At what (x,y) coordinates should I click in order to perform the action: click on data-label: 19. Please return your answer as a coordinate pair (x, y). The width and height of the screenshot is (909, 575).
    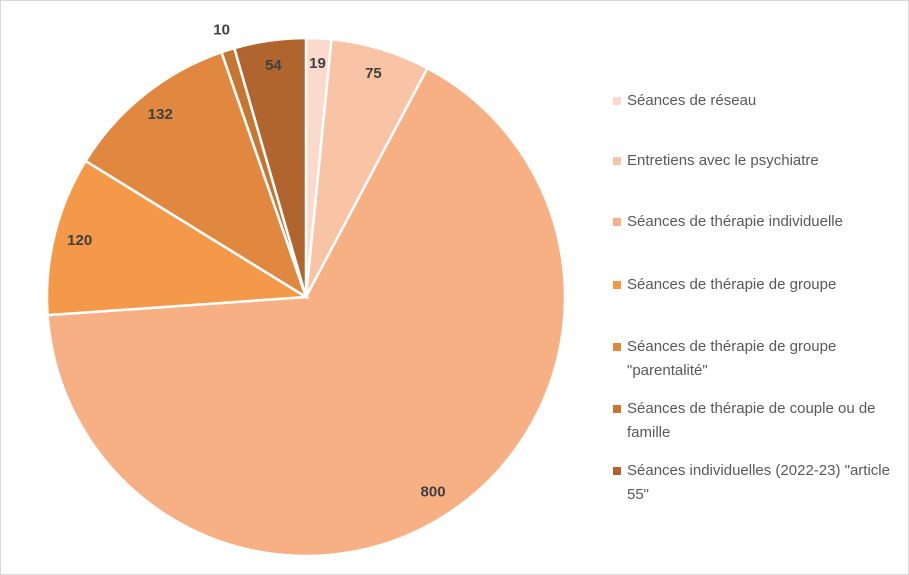
    Looking at the image, I should click on (317, 63).